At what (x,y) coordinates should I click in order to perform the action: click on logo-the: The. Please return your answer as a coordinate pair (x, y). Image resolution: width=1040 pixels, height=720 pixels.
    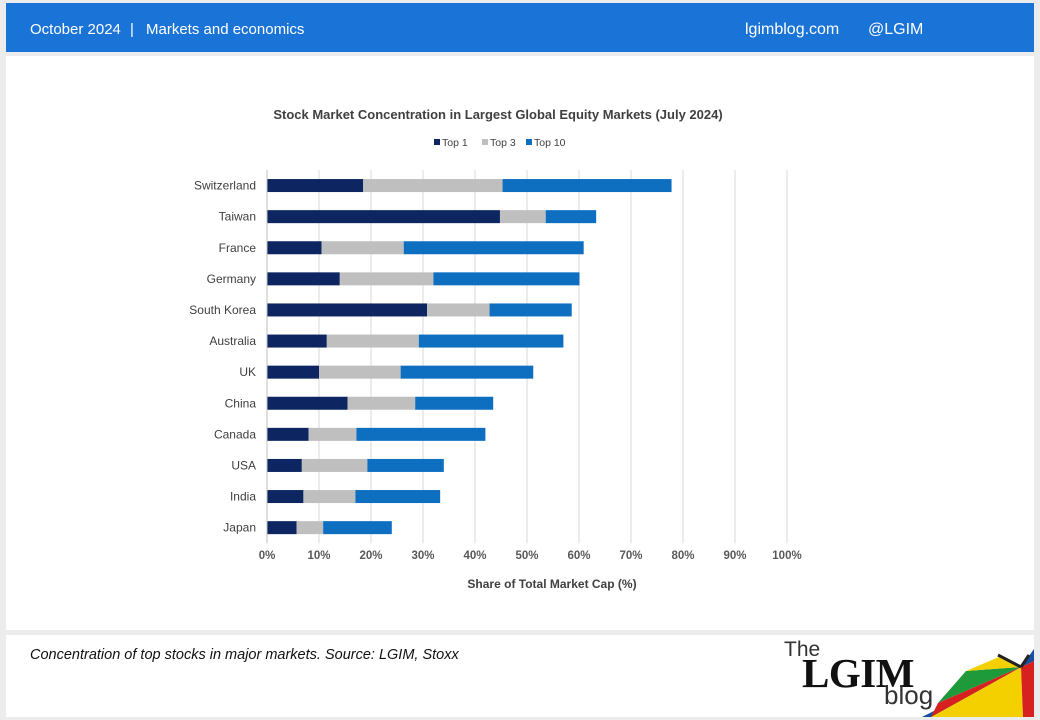
    Looking at the image, I should click on (802, 649).